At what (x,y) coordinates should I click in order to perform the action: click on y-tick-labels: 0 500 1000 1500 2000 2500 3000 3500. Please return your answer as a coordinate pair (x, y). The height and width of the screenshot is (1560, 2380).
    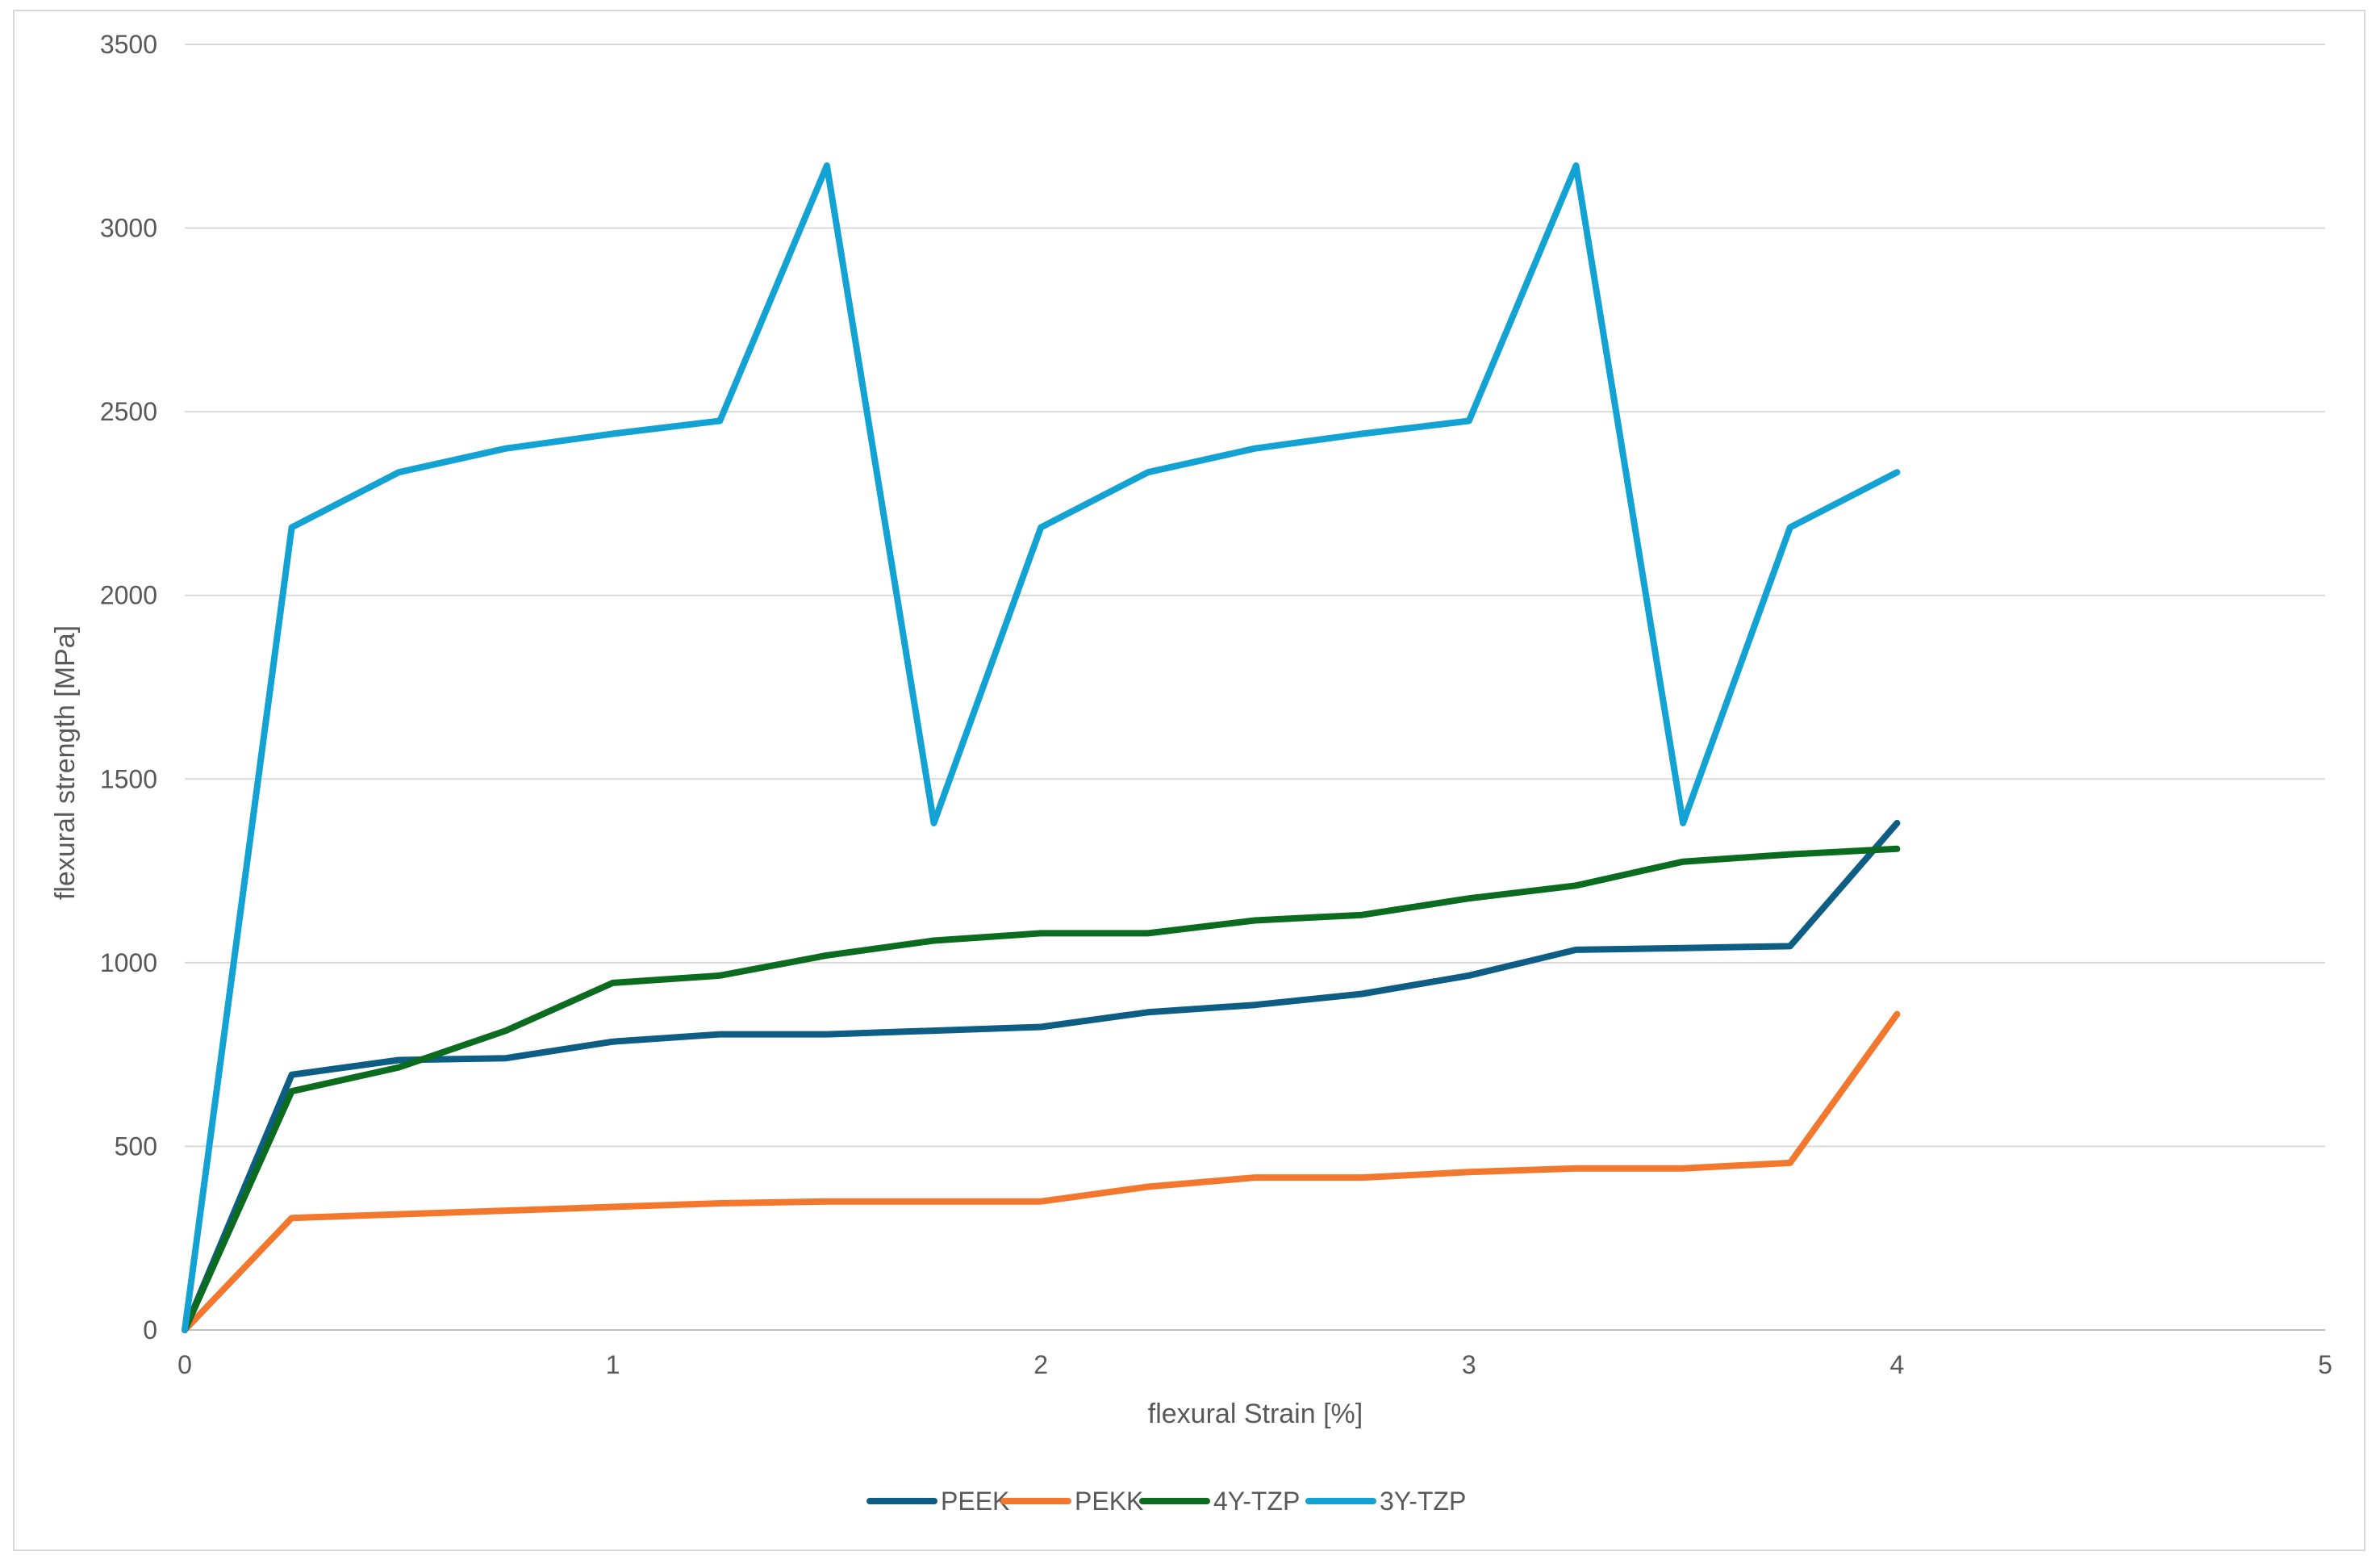
    Looking at the image, I should click on (129, 687).